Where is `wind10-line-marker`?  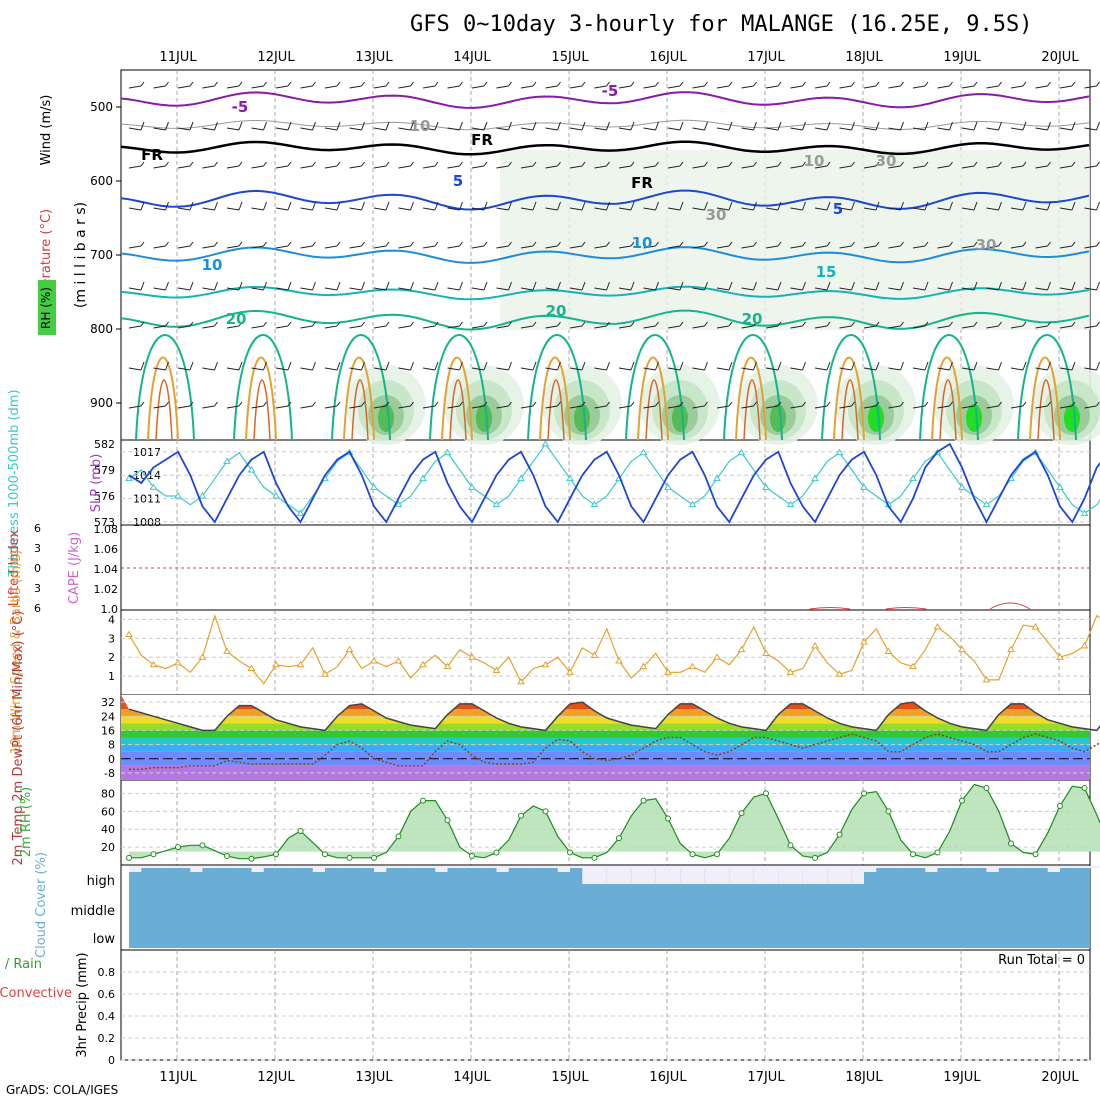
wind10-line-marker is located at coordinates (570, 671).